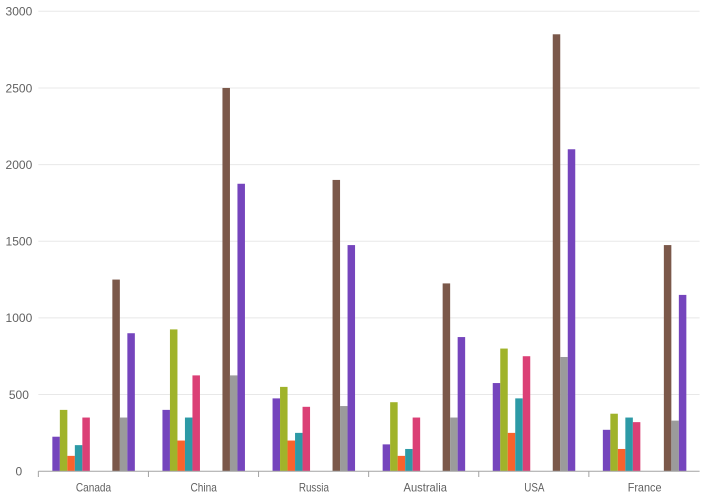 This screenshot has height=500, width=703. Describe the element at coordinates (204, 488) in the screenshot. I see `svg-text: China` at that location.